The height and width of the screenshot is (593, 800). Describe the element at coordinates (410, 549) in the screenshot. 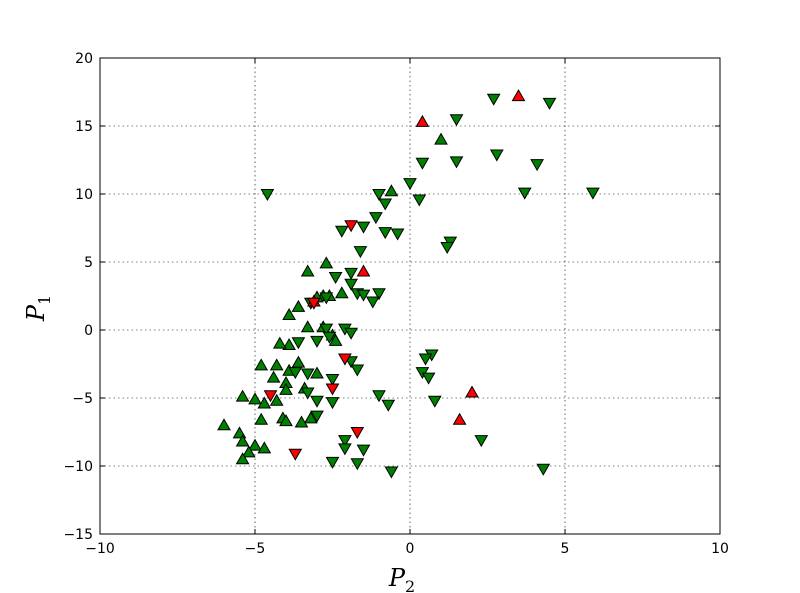

I see `x-tick-label: 0` at that location.